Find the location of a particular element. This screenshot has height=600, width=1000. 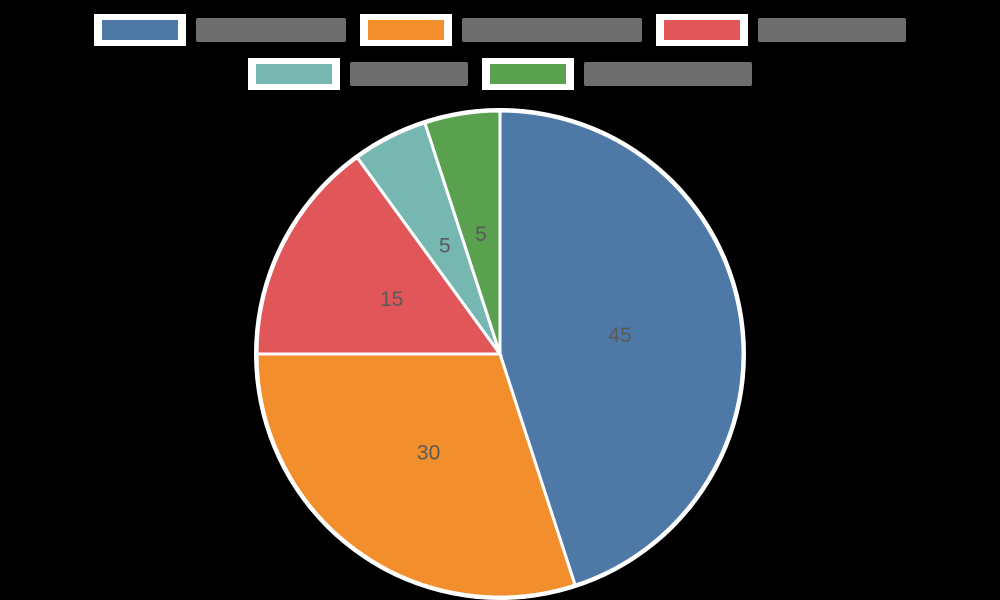

legend-label-2: [illegible label 2] is located at coordinates (552, 30).